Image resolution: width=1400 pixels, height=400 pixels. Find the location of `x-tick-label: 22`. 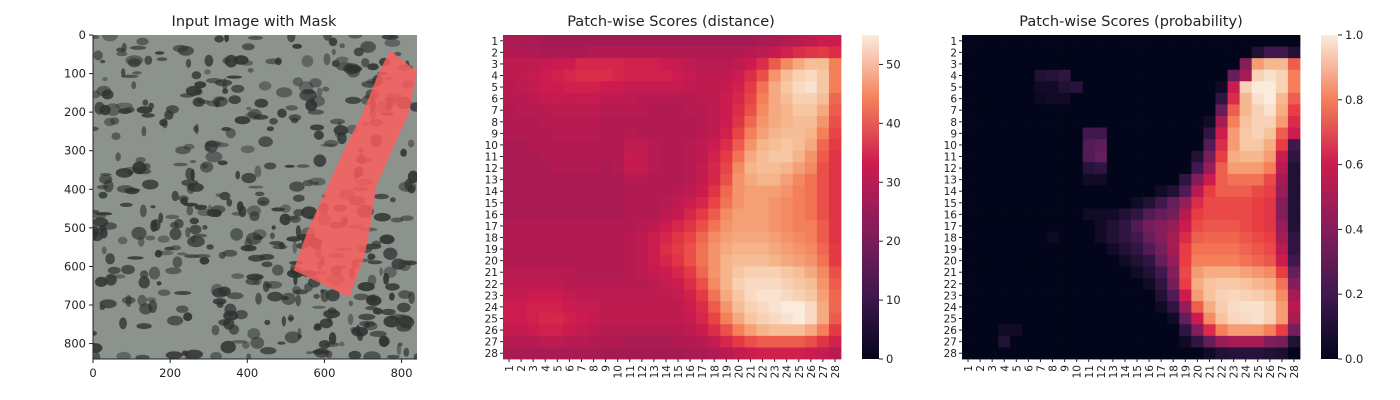

x-tick-label: 22 is located at coordinates (764, 371).